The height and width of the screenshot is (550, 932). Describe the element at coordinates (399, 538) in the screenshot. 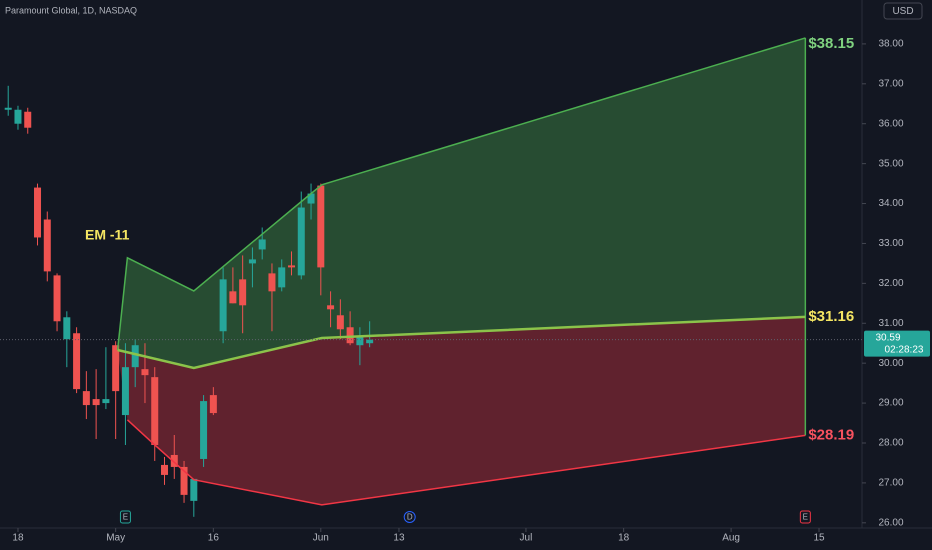

I see `x-tick-label: 13` at that location.